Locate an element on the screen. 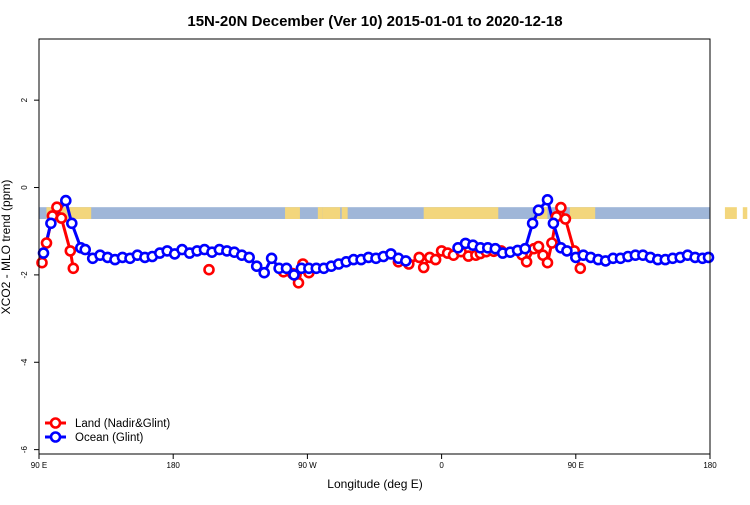 The image size is (750, 505). legend-ocean-marker is located at coordinates (55, 437).